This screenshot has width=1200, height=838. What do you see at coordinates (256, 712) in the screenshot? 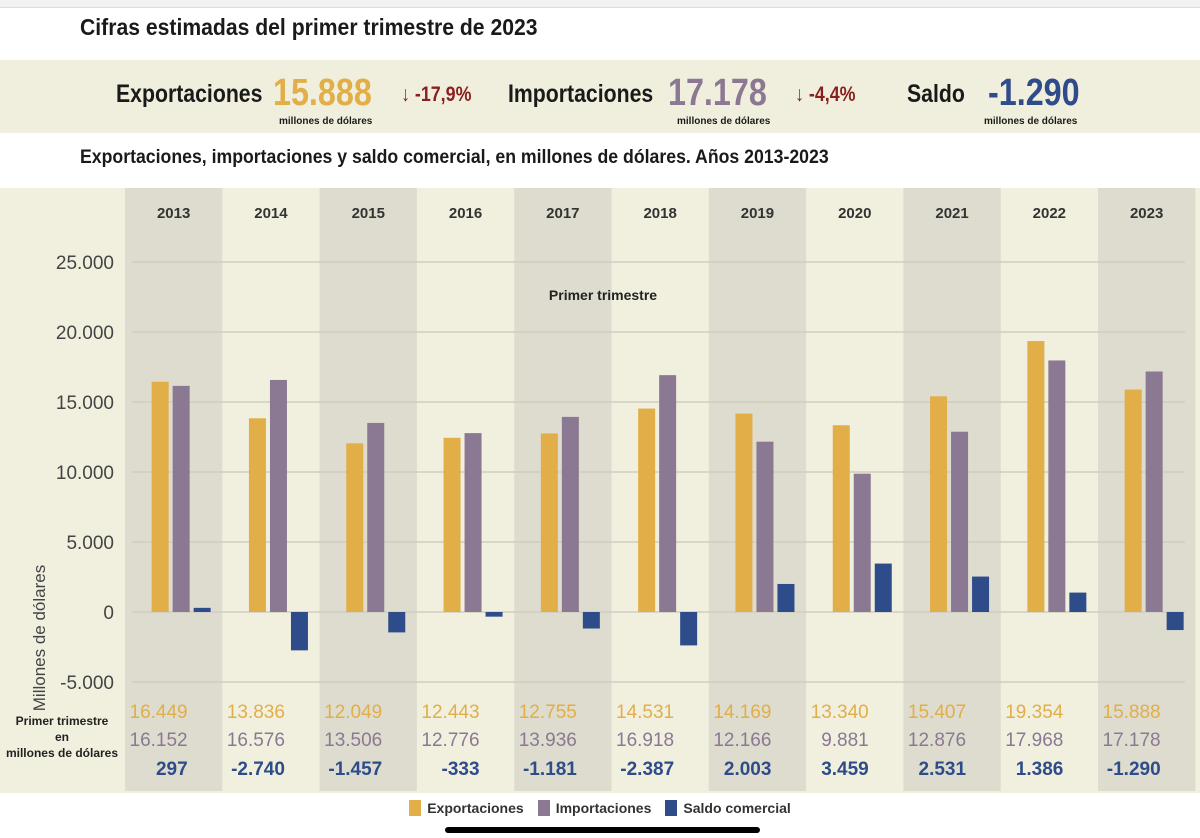
I see `data-label: 13.836` at bounding box center [256, 712].